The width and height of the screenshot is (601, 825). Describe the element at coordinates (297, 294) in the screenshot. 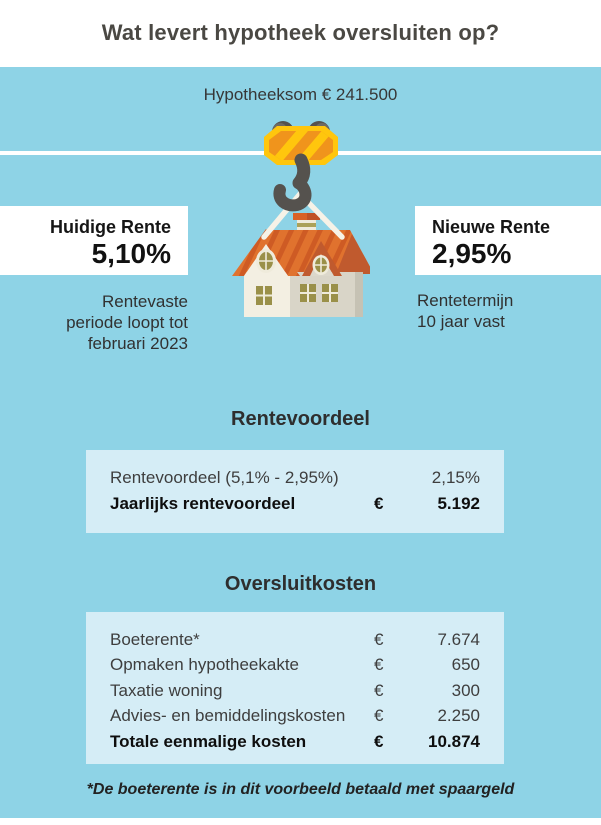

I see `window-icon` at that location.